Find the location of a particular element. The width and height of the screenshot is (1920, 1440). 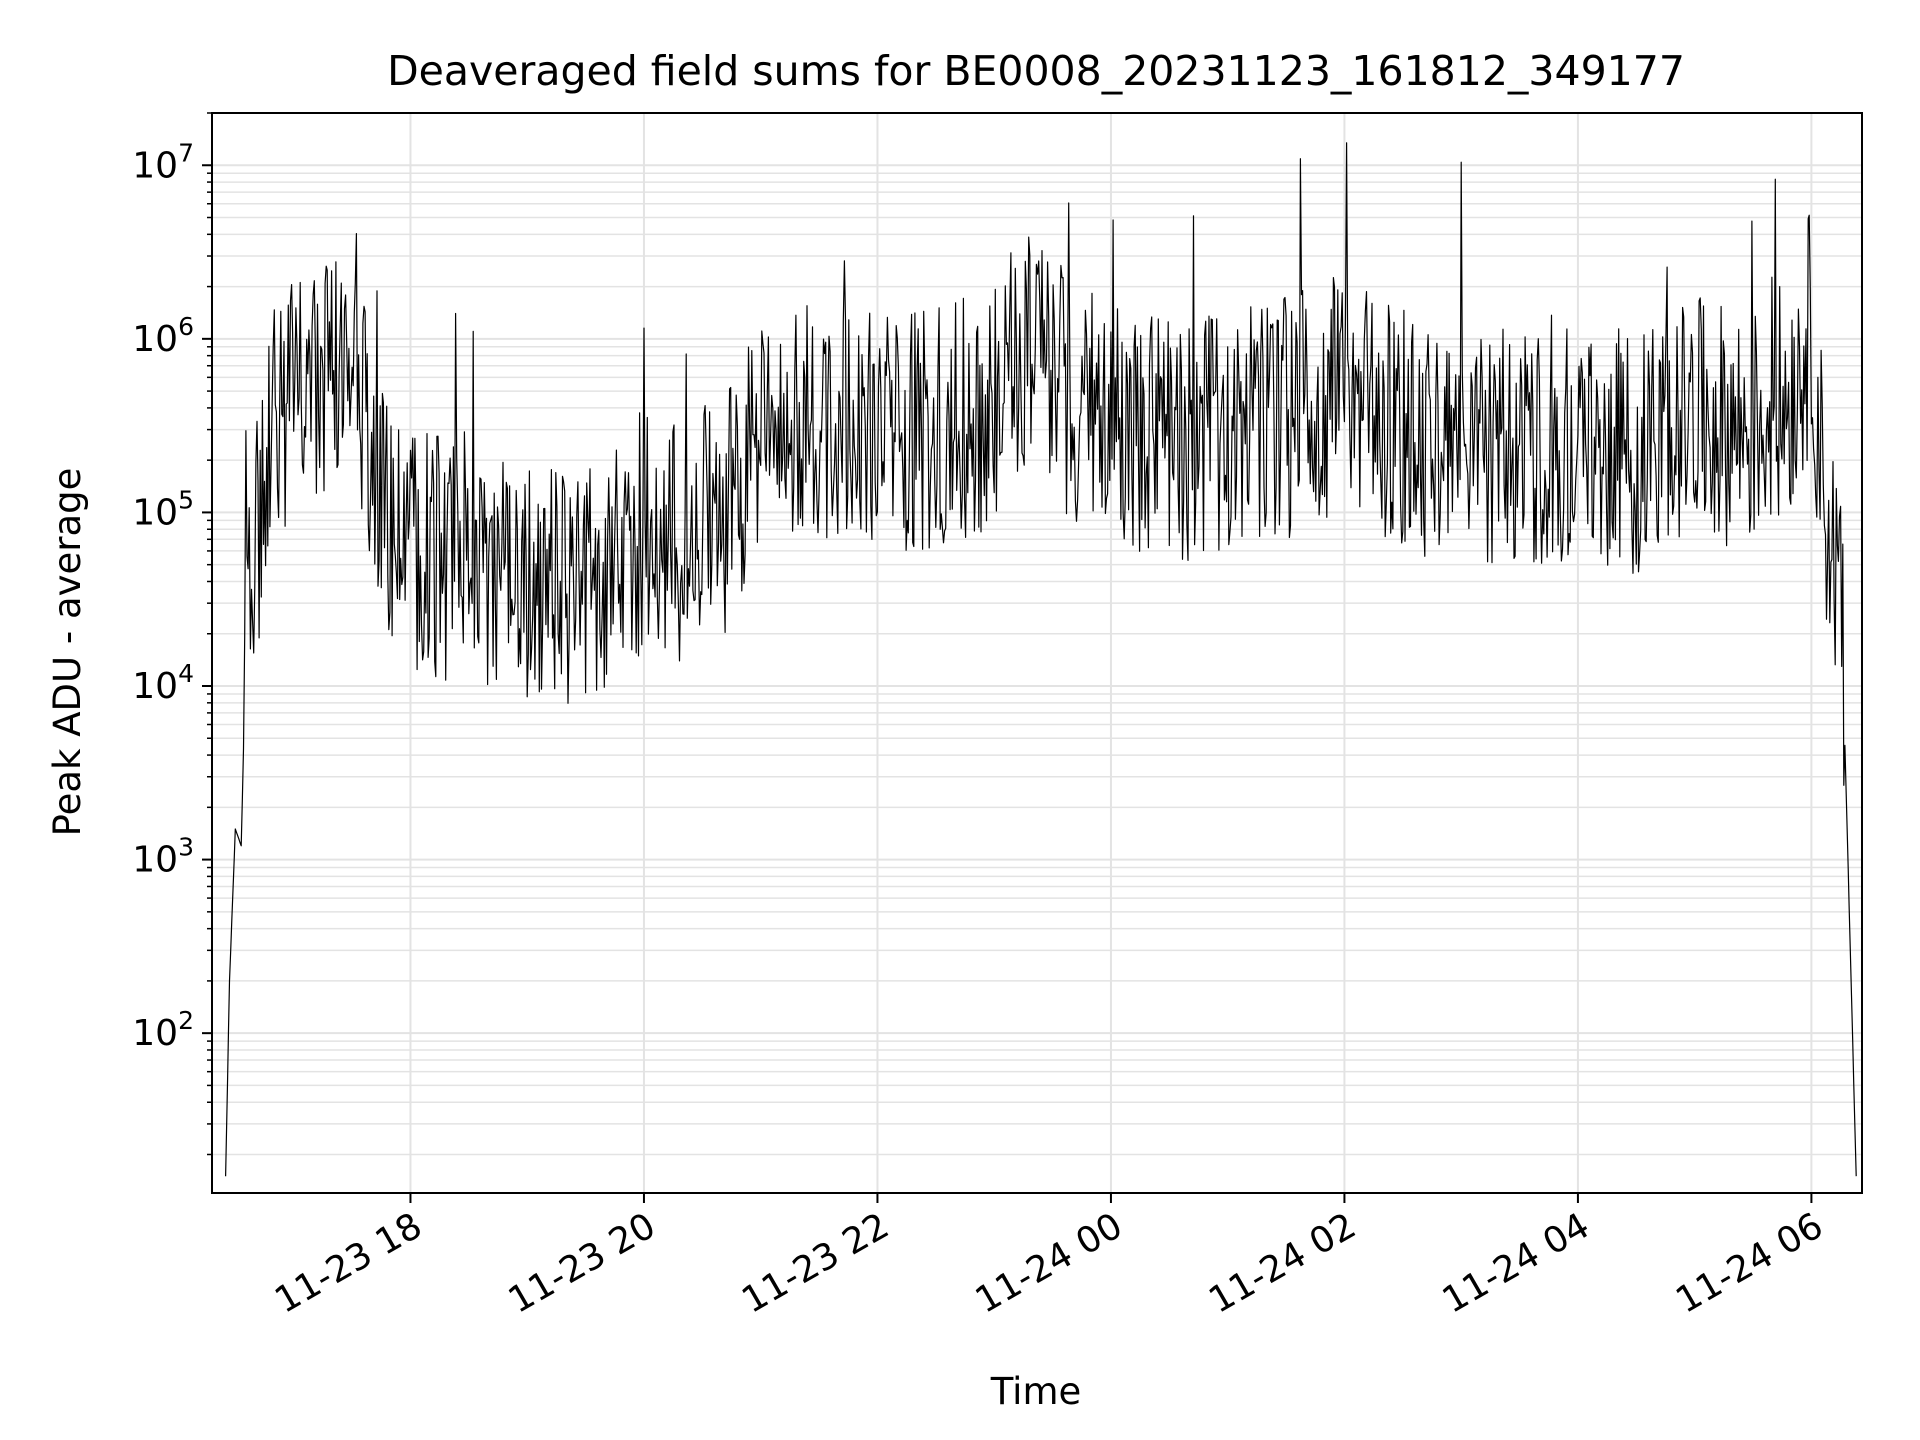

x-tick-label: 11-24 06 is located at coordinates (1749, 1263).